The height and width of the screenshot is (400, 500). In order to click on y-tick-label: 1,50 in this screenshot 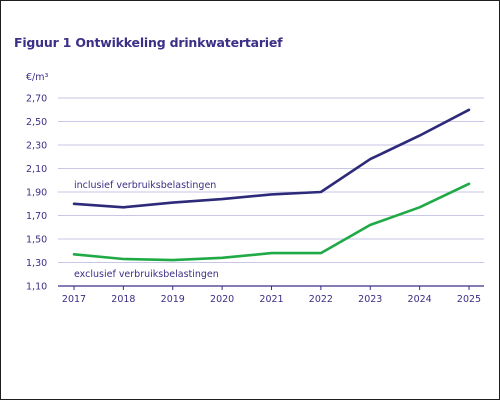, I will do `click(36, 240)`.